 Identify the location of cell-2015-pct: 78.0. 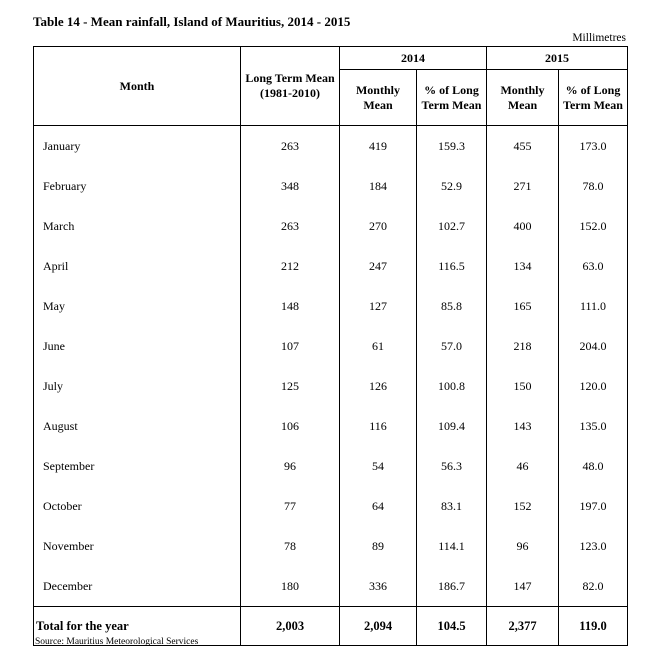
(593, 186).